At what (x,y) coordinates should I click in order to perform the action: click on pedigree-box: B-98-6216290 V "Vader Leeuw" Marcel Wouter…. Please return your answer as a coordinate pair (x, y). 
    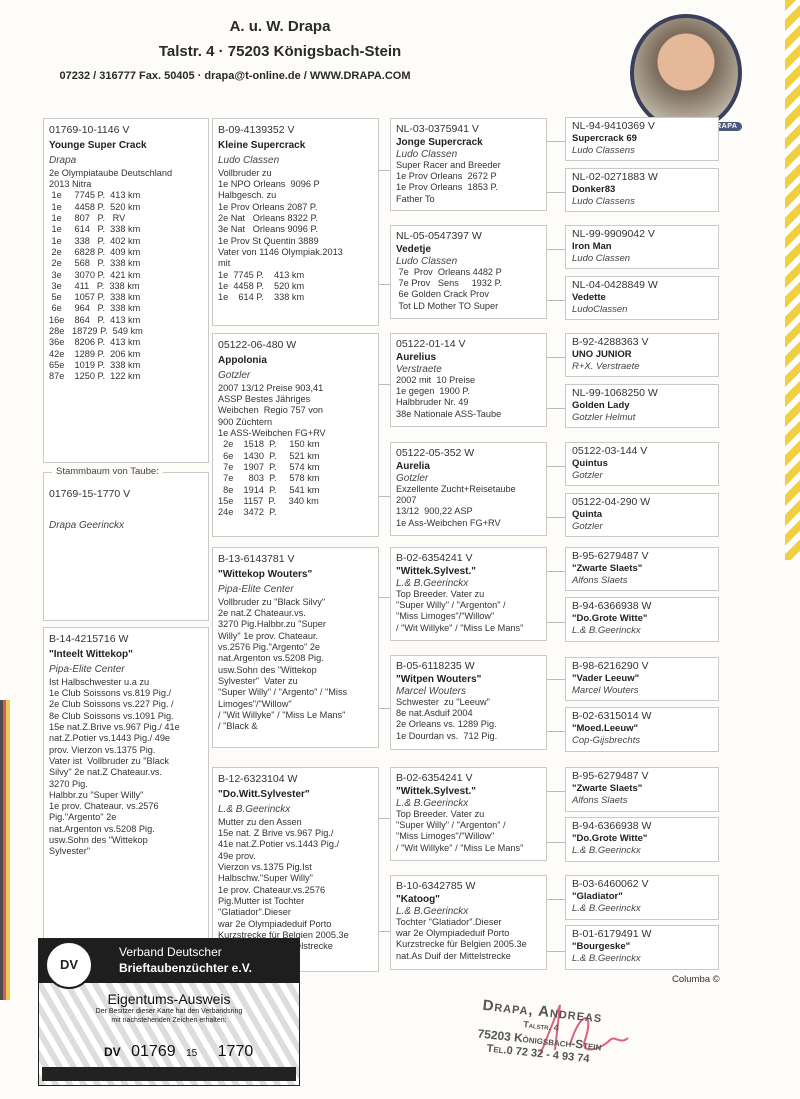
    Looking at the image, I should click on (642, 679).